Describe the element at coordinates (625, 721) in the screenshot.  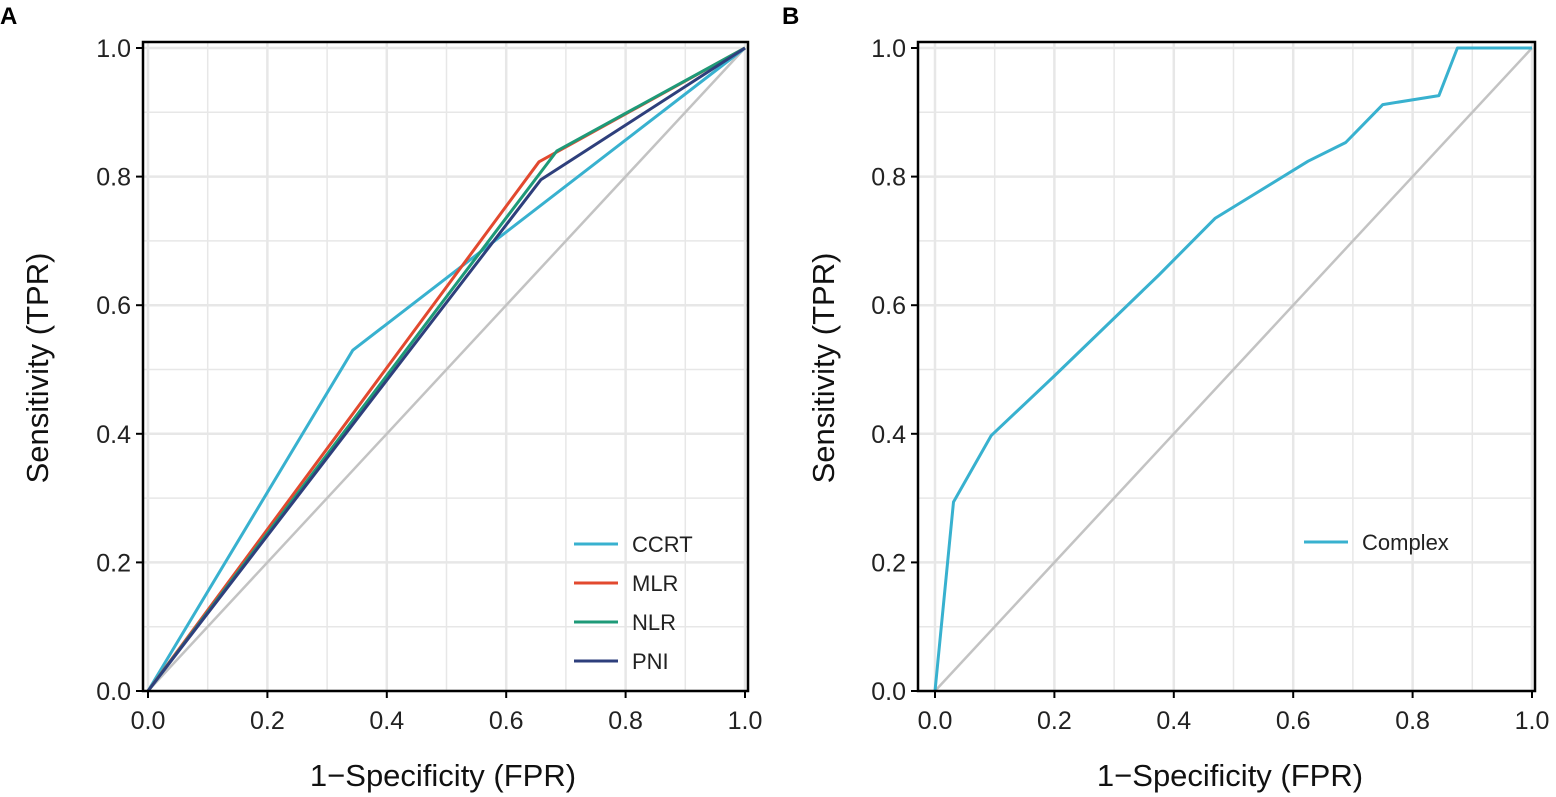
I see `panel-a-x-tick-label: 0.8` at that location.